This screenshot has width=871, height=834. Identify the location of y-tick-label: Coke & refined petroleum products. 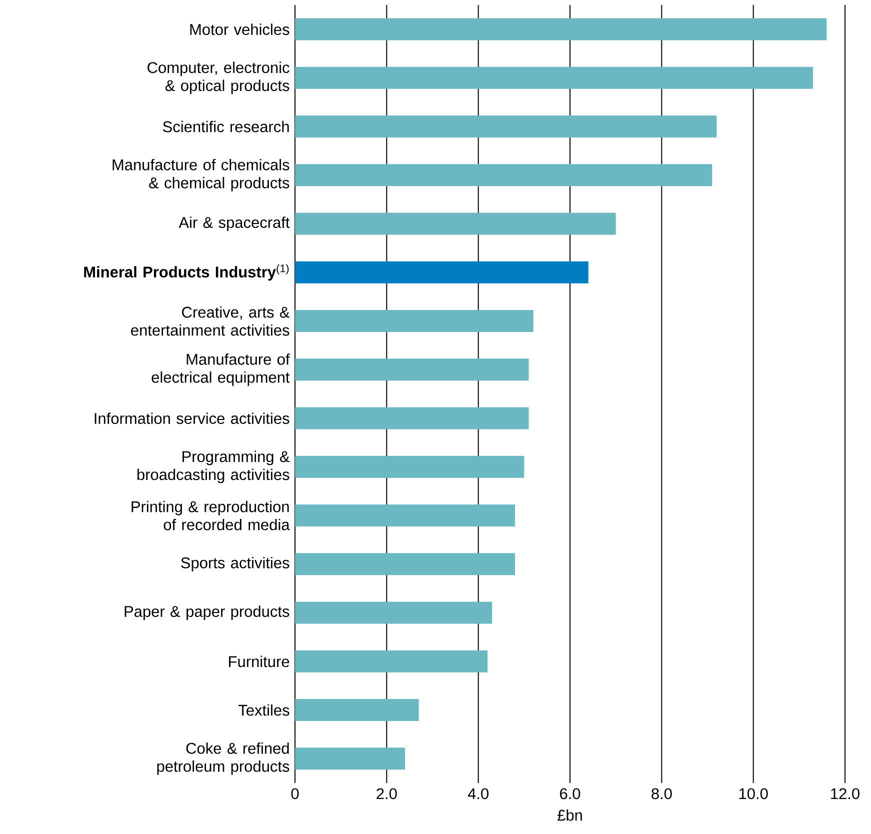
(223, 758).